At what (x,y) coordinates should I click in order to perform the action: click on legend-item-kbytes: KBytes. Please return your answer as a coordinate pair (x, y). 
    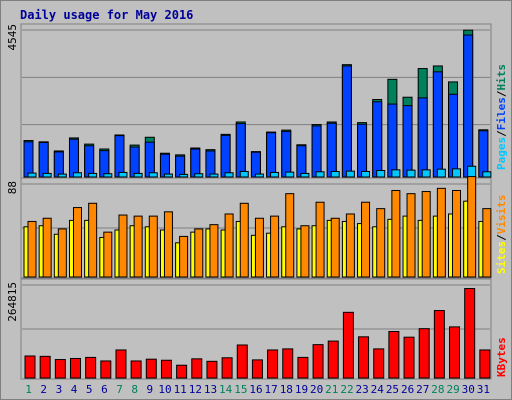
    Looking at the image, I should click on (501, 357).